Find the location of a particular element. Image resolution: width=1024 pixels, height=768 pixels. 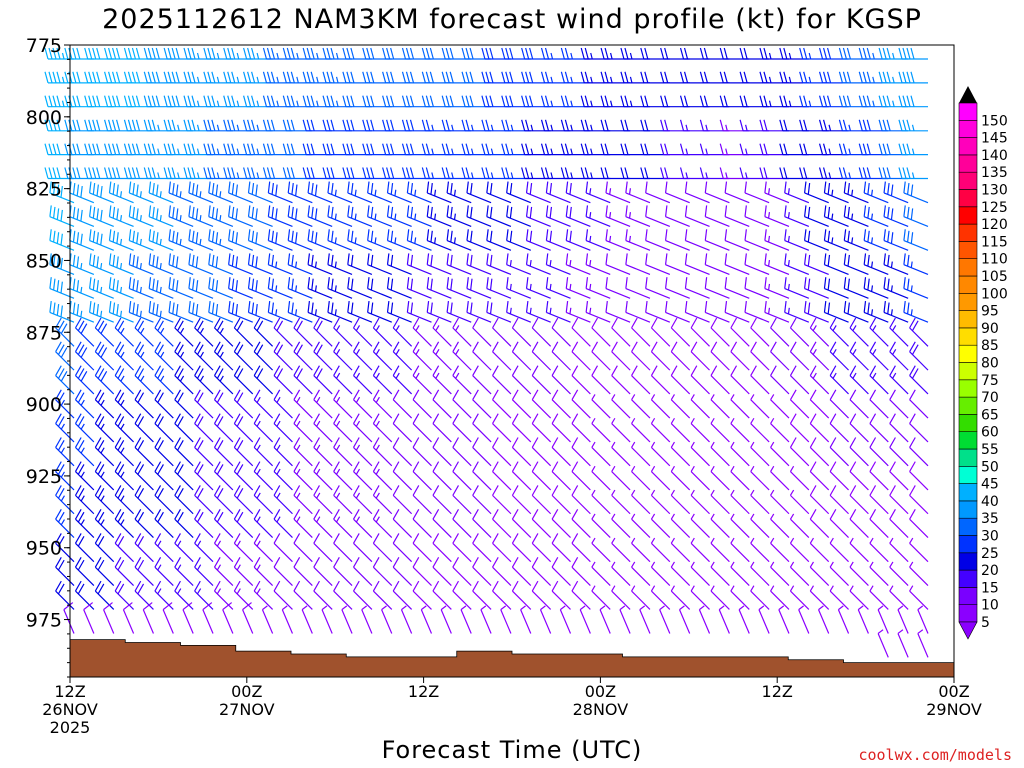

x-tick-label: 00Z is located at coordinates (953, 691).